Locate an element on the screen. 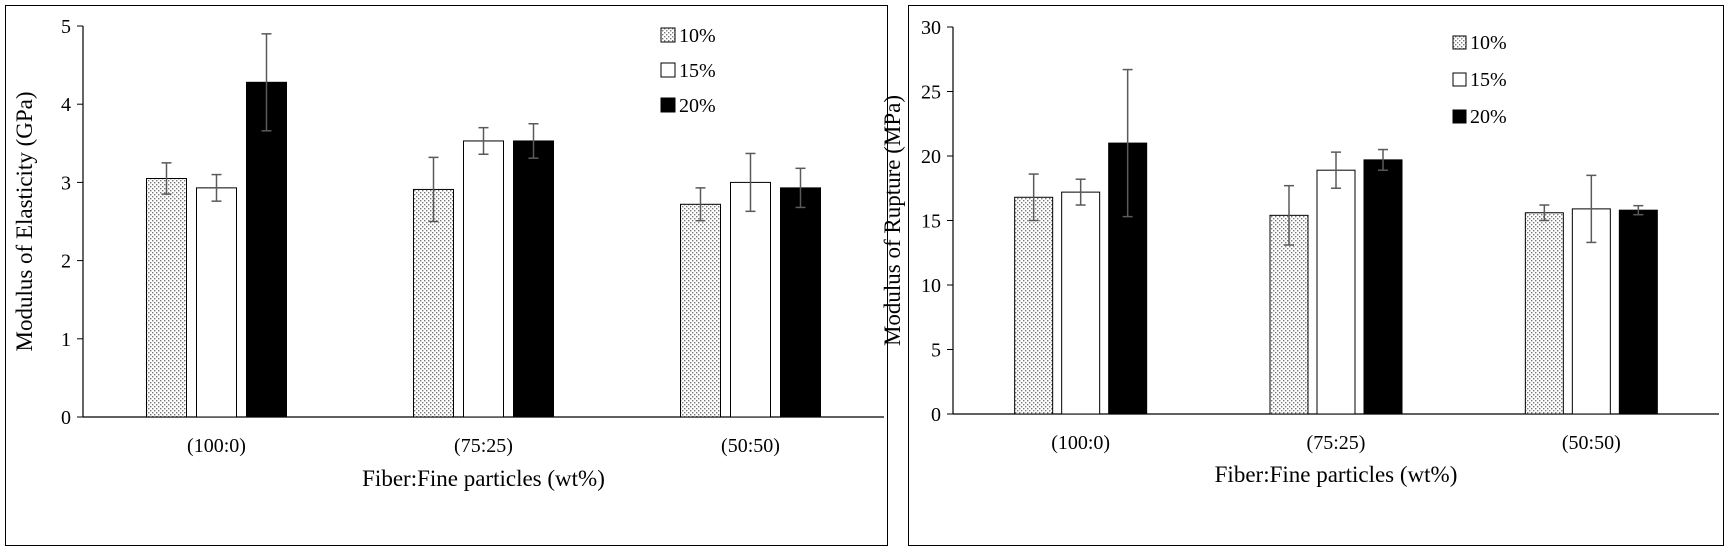 This screenshot has width=1726, height=554. y-tick-label: 1 is located at coordinates (66, 340).